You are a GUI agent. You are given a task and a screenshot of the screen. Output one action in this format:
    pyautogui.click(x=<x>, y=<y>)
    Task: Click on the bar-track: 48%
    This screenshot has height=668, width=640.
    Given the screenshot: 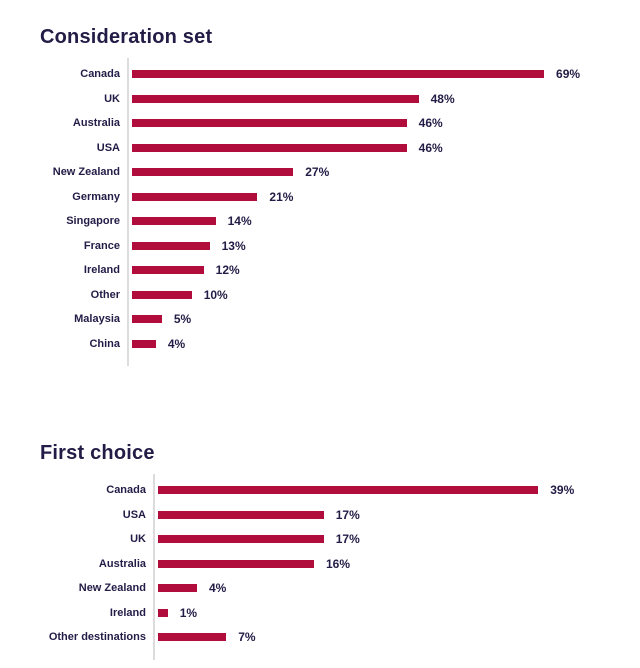 What is the action you would take?
    pyautogui.click(x=340, y=99)
    